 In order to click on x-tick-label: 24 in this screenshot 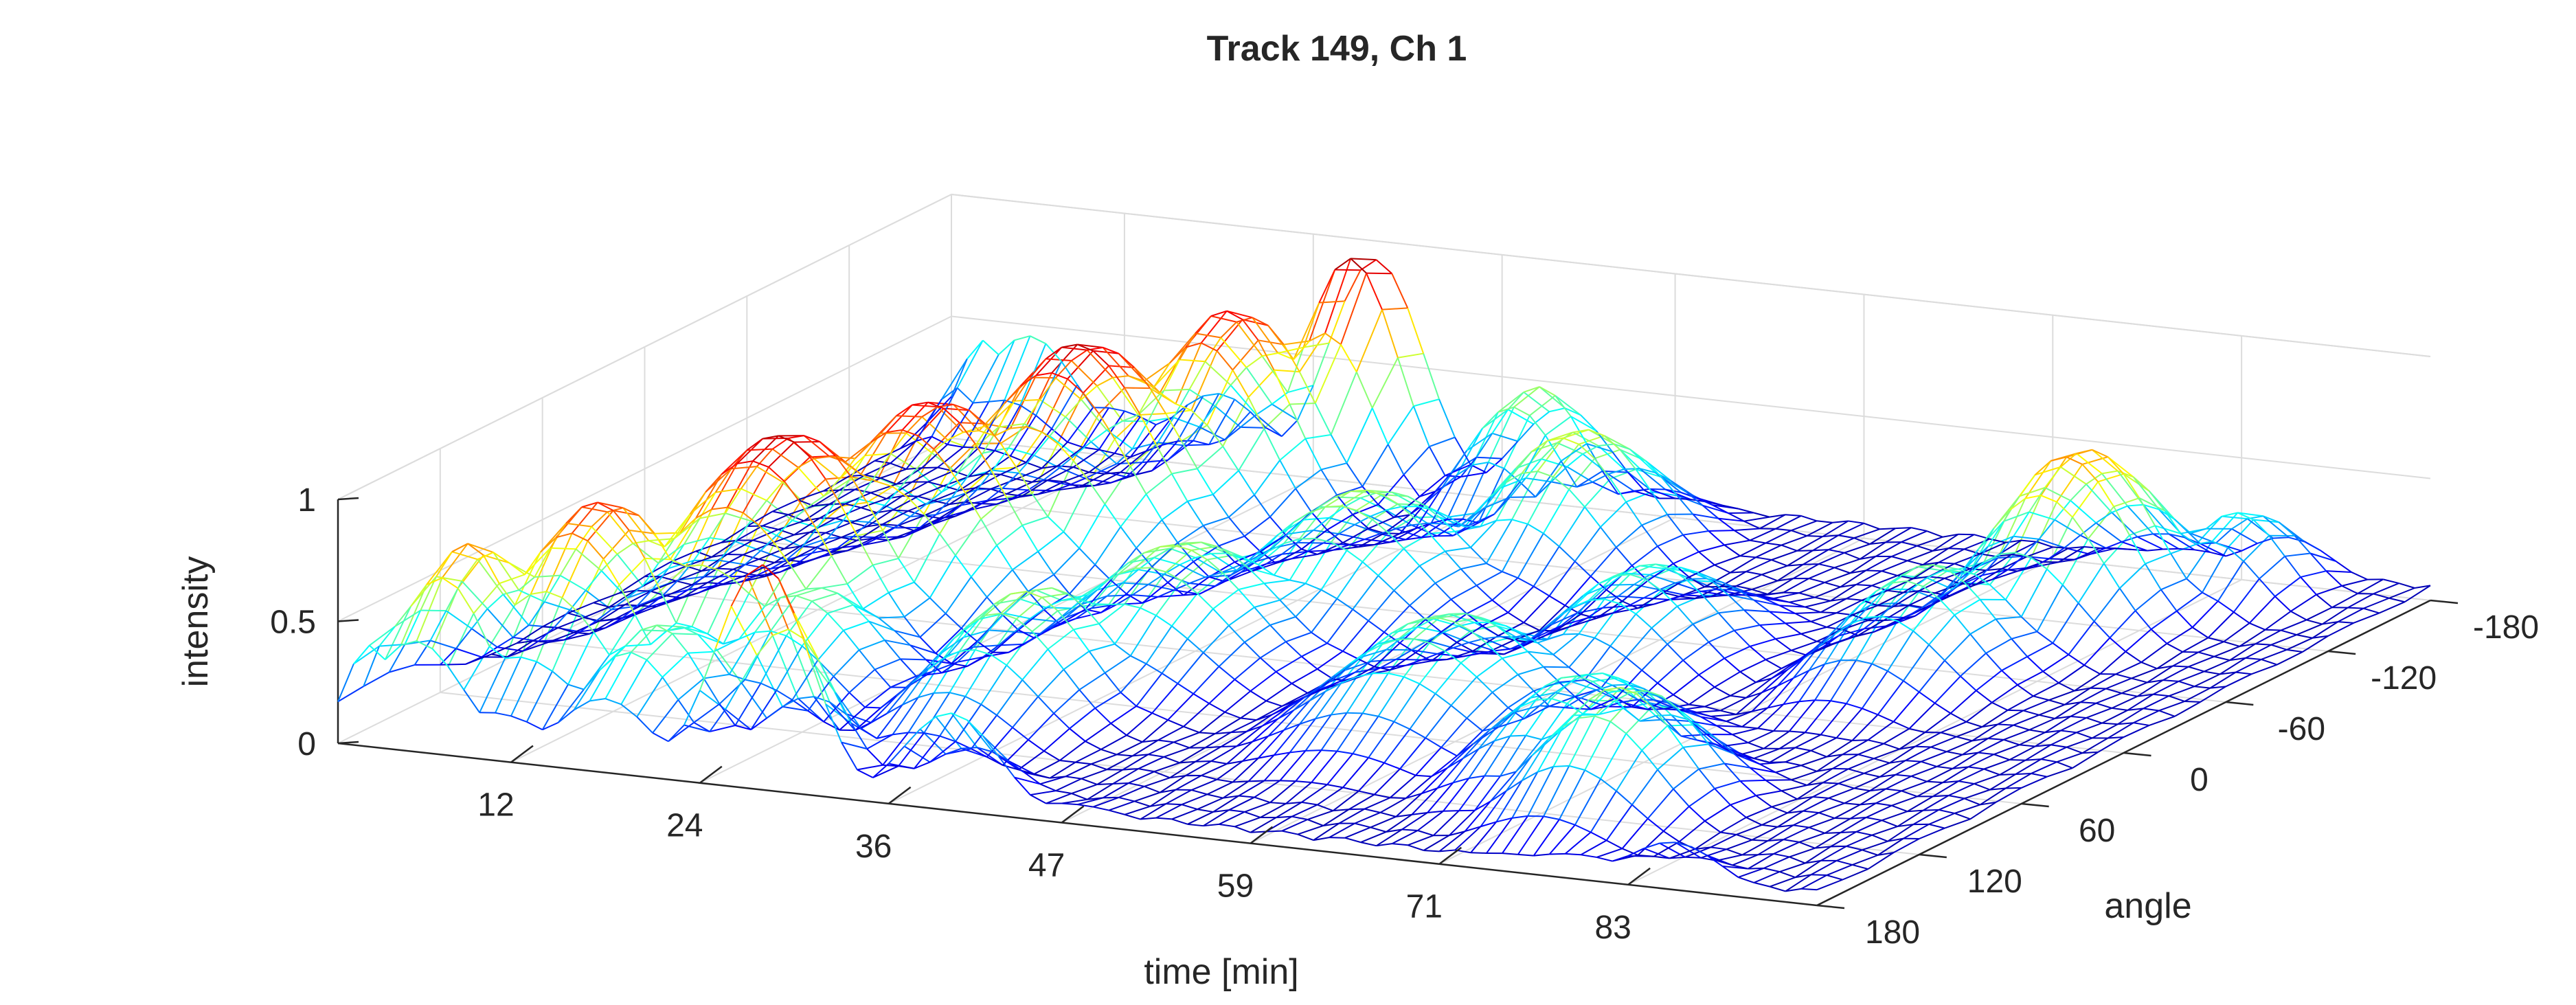, I will do `click(684, 826)`.